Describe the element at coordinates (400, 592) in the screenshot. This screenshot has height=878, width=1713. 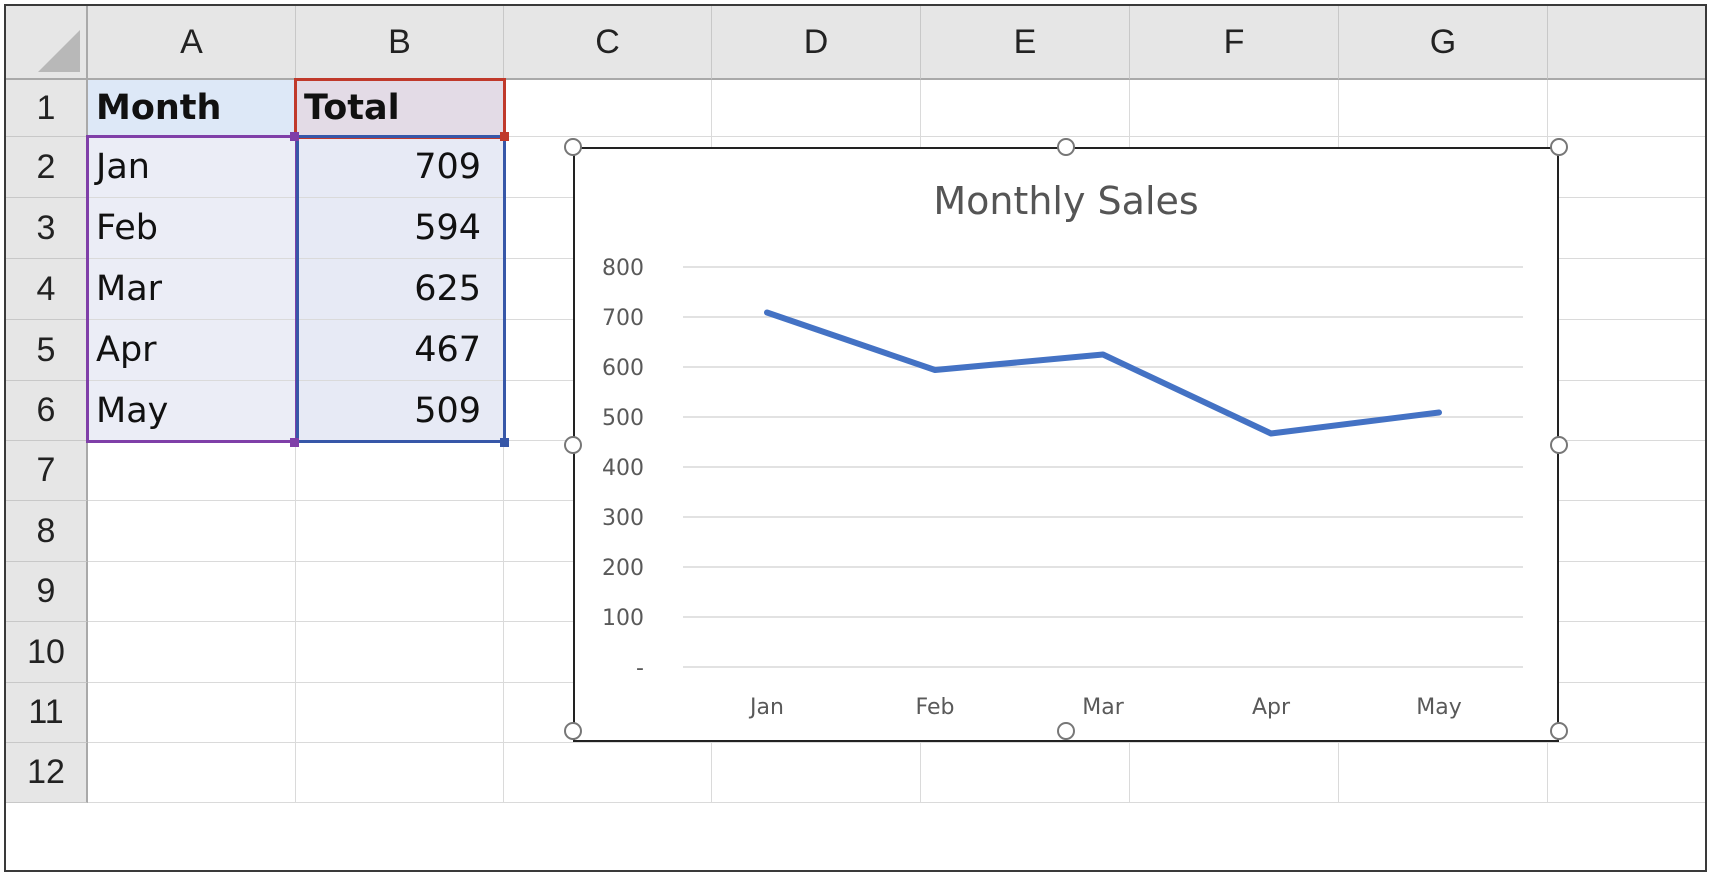
I see `cell-b9` at that location.